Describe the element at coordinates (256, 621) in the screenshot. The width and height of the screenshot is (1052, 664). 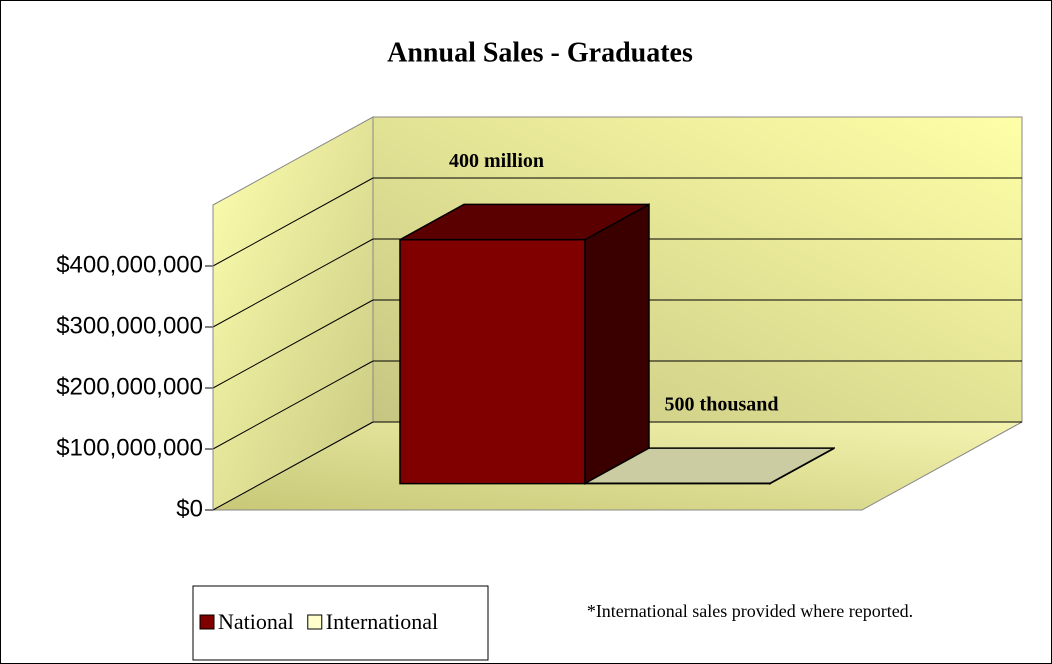
I see `legend-label: National` at that location.